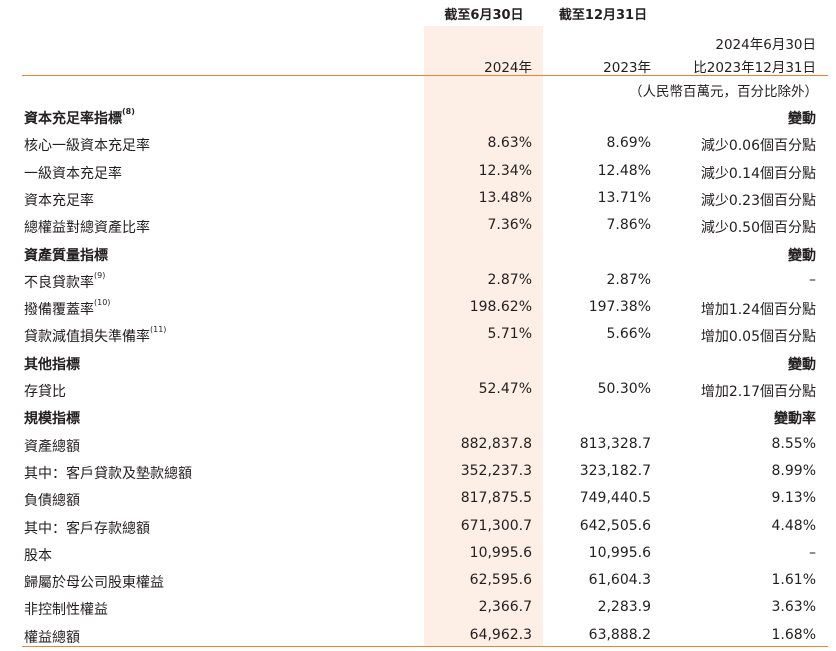 This screenshot has height=651, width=836. What do you see at coordinates (73, 173) in the screenshot?
I see `row-label: 一級資本充足率` at bounding box center [73, 173].